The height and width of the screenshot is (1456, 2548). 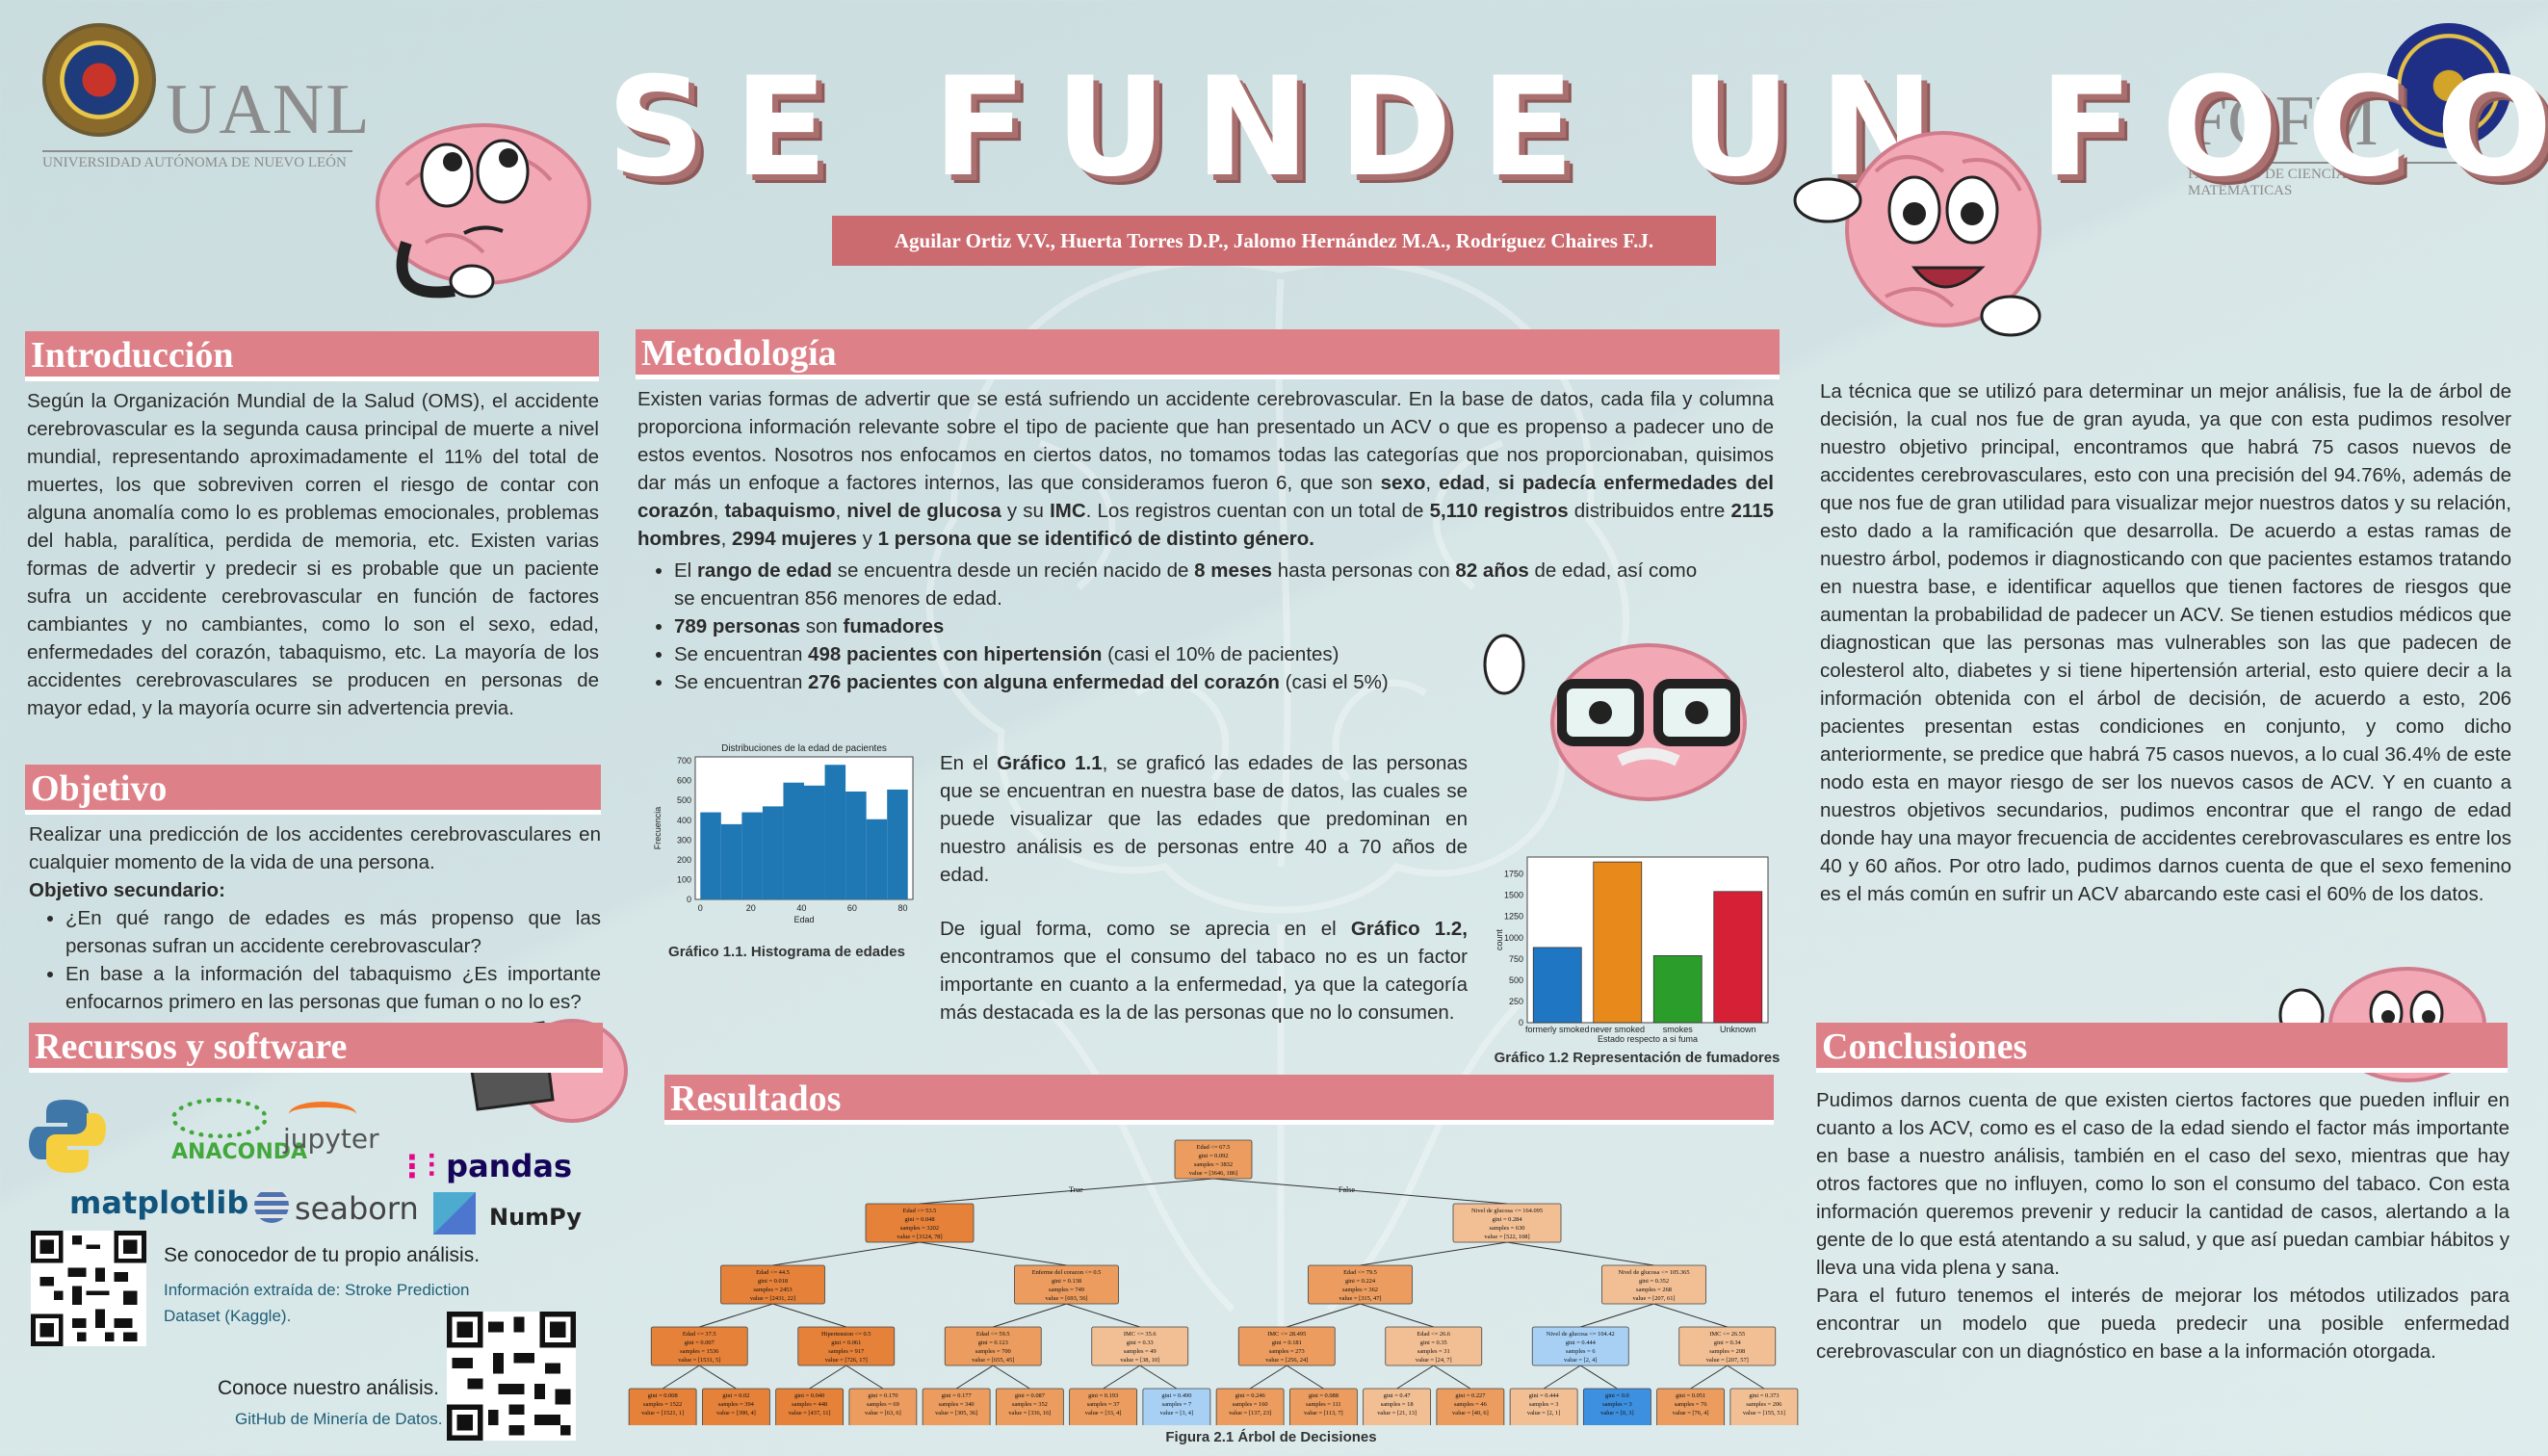 I want to click on tree-node-text: Nivel de glucosa <= 104.42, so click(x=1581, y=1334).